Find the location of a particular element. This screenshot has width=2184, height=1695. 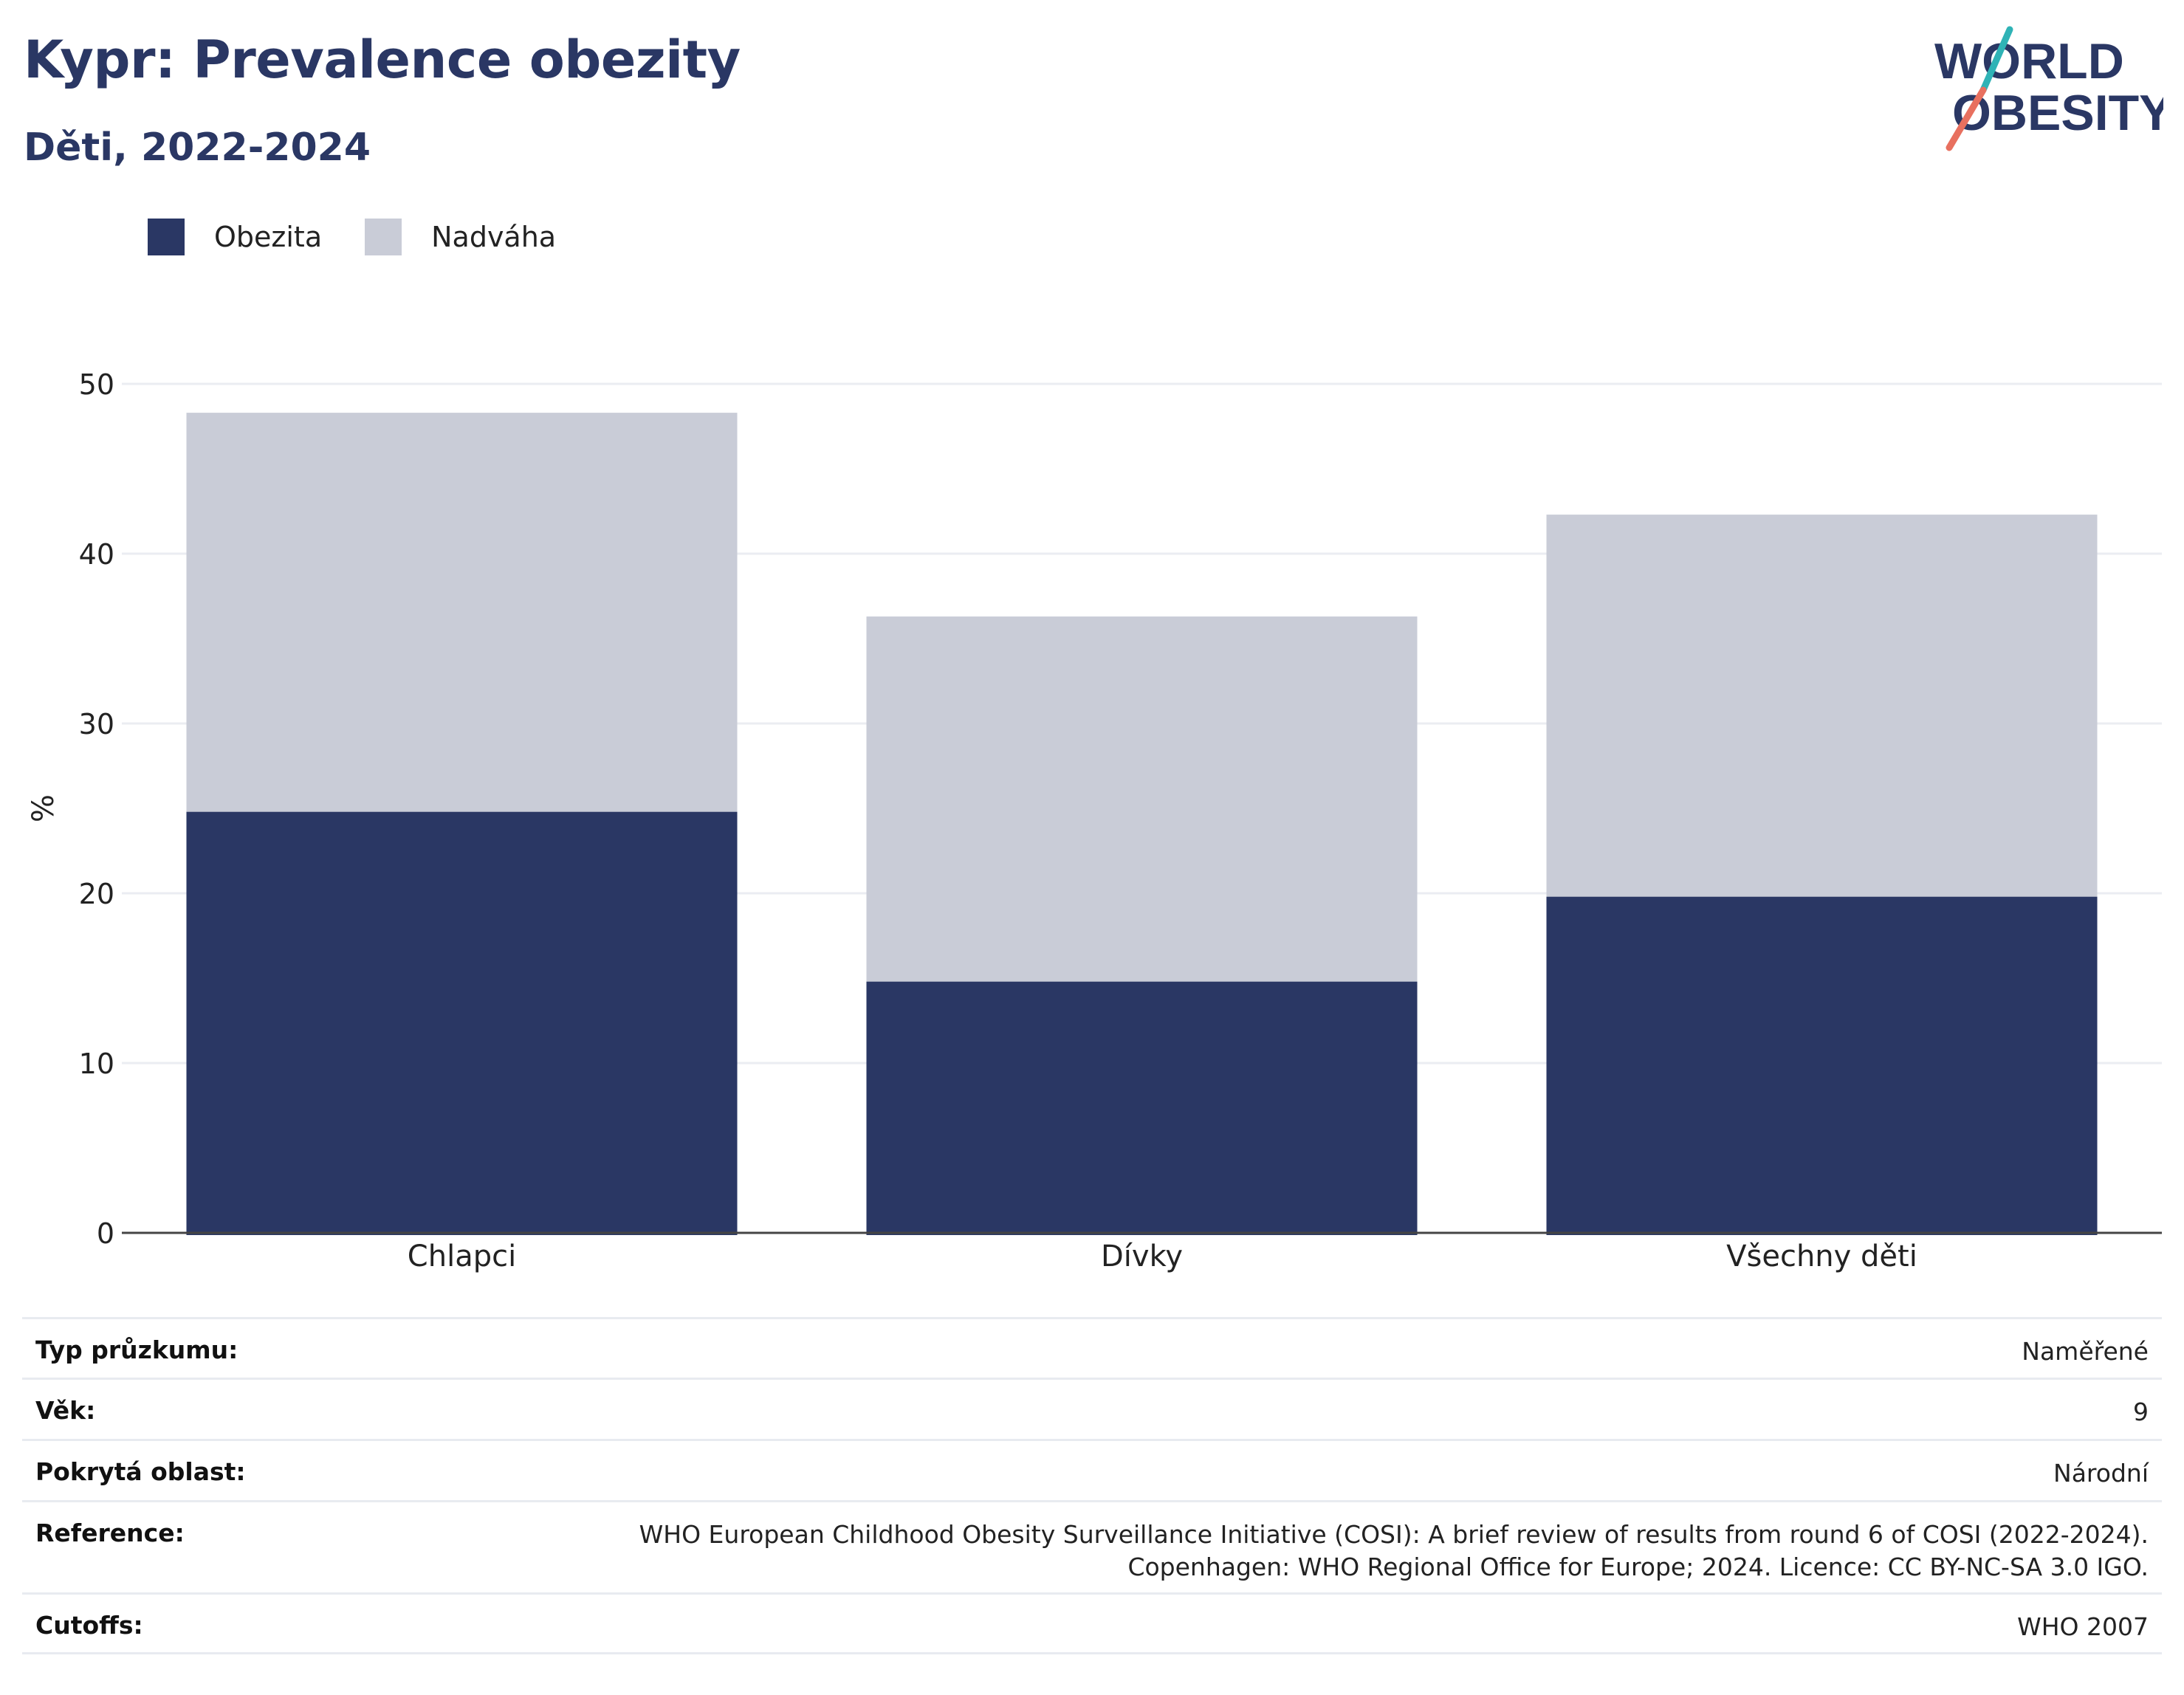

meta-row-age: Věk: 9 is located at coordinates (1092, 1408).